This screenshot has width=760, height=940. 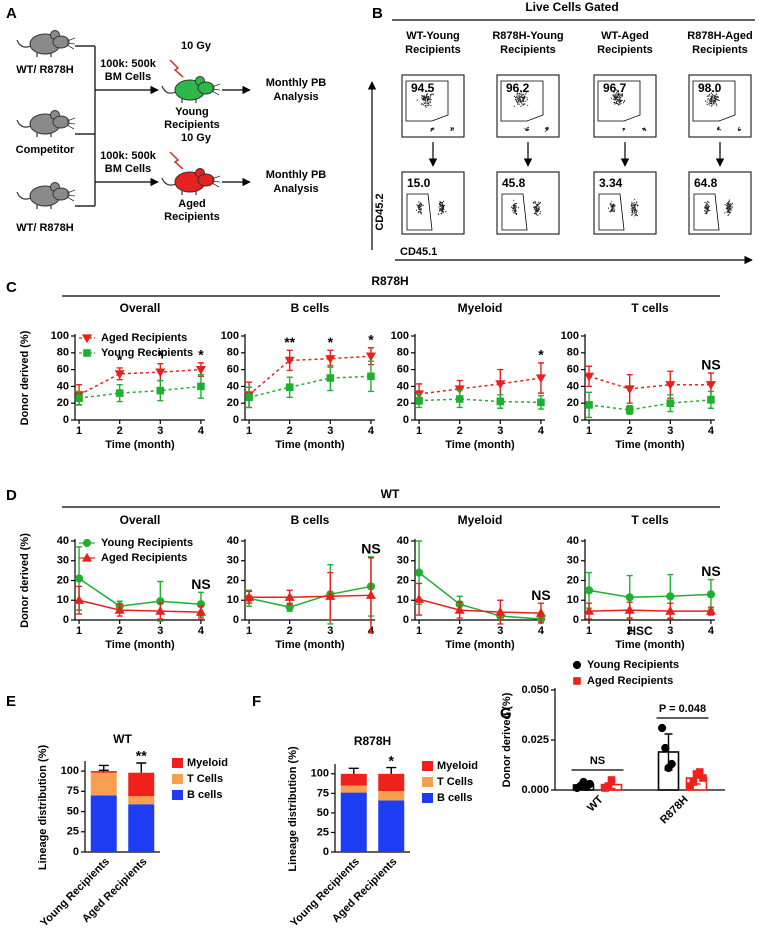 I want to click on mouse-whiskers, so click(x=216, y=89).